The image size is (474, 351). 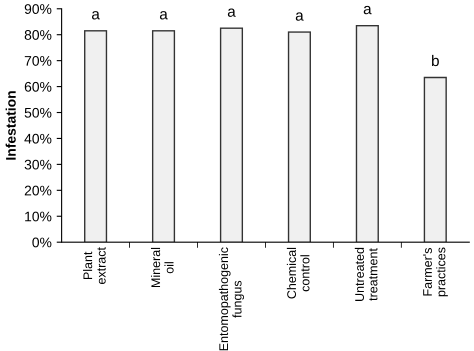 I want to click on y-tick-label: 0%, so click(x=42, y=243).